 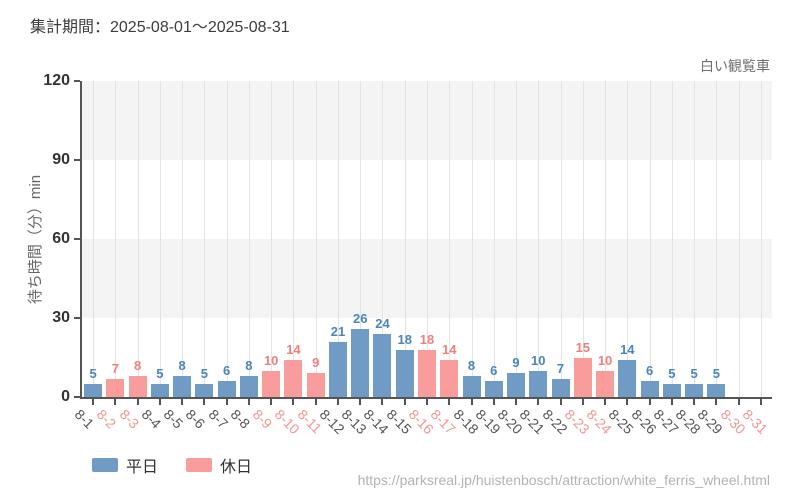 What do you see at coordinates (172, 465) in the screenshot?
I see `chart-legend: 平日 休日` at bounding box center [172, 465].